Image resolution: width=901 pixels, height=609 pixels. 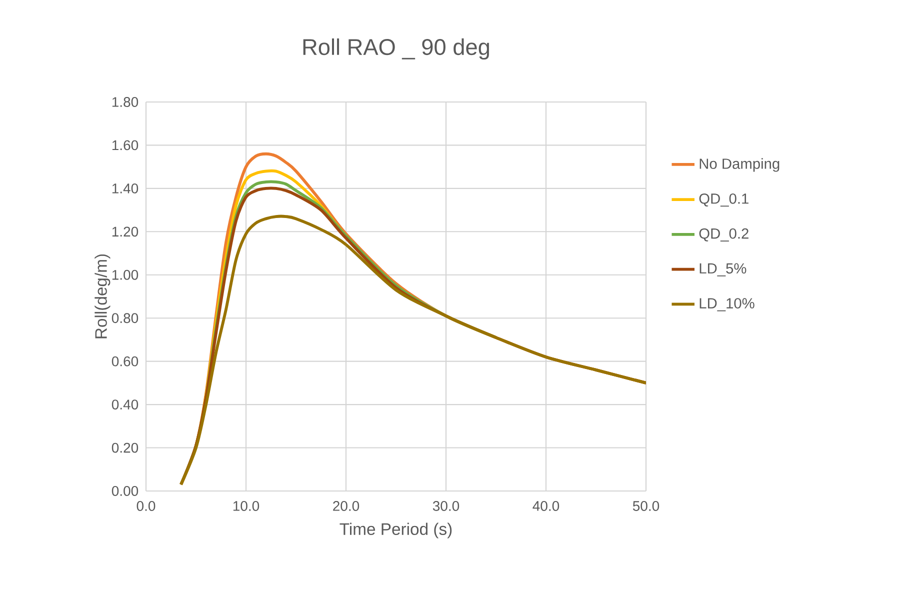 What do you see at coordinates (396, 49) in the screenshot?
I see `chart-title: Roll RAO _ 90 deg` at bounding box center [396, 49].